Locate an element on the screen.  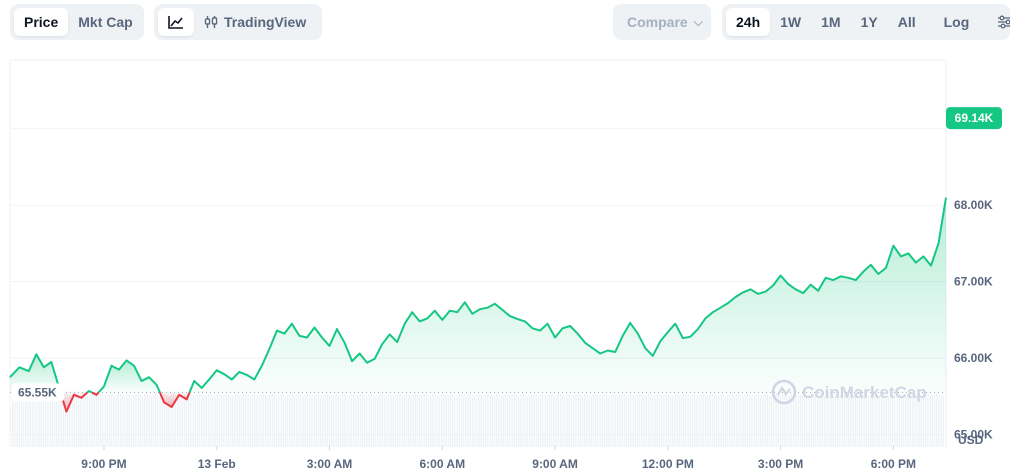
chart-settings-button is located at coordinates (998, 22).